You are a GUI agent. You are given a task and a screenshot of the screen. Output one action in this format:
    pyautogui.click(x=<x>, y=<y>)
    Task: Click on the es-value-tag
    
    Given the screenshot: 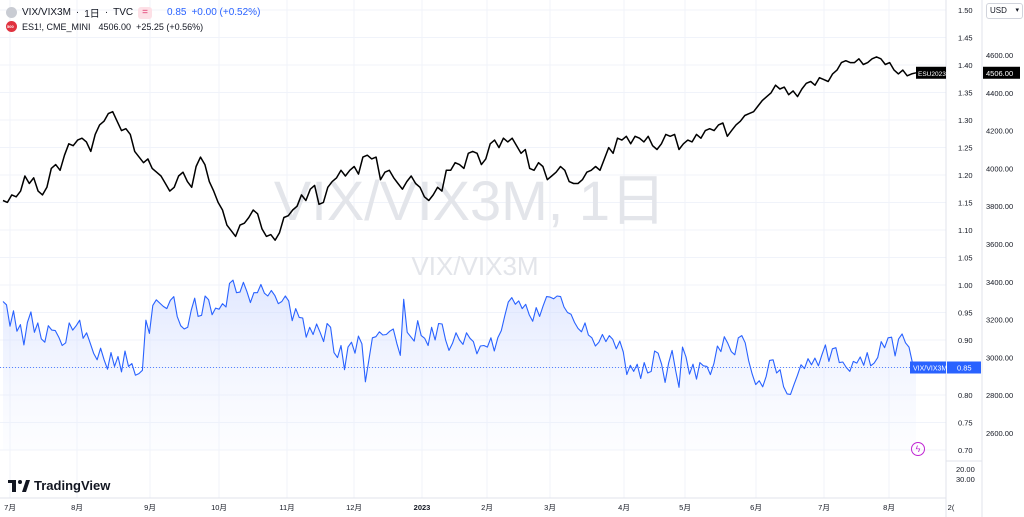 What is the action you would take?
    pyautogui.click(x=1001, y=72)
    